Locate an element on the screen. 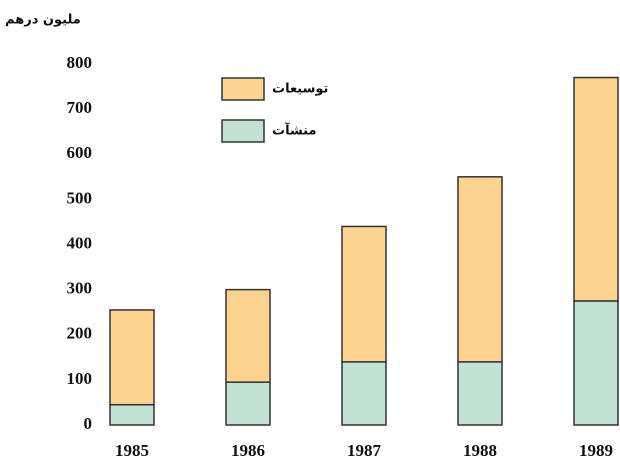  y-tick-label: 300 is located at coordinates (80, 288).